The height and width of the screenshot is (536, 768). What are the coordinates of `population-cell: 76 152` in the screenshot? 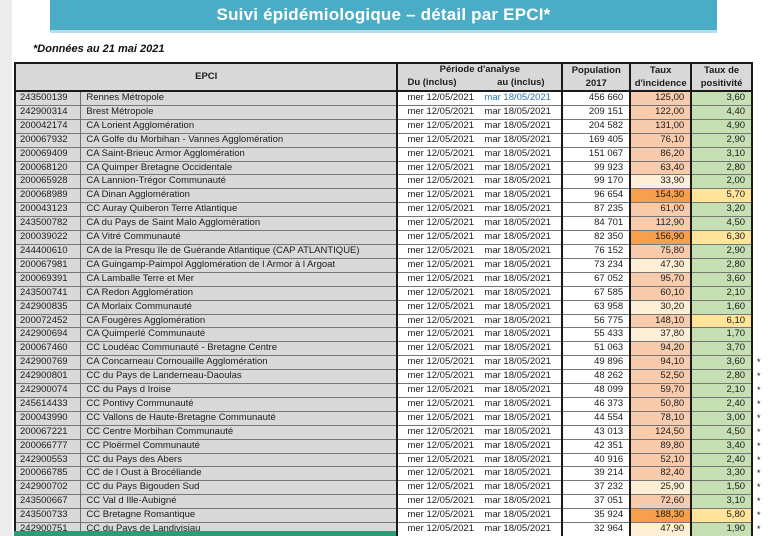 It's located at (597, 251).